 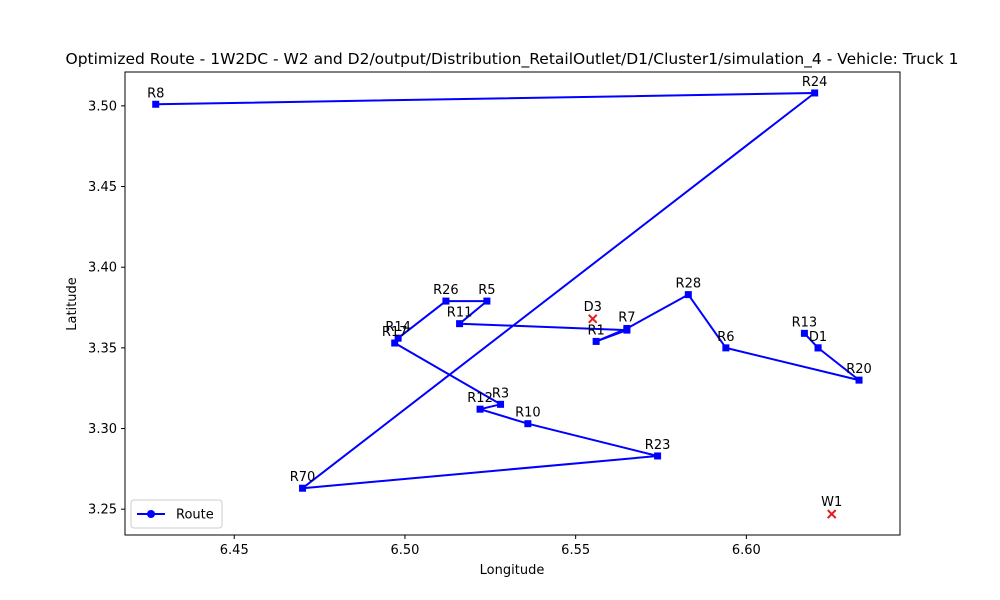 What do you see at coordinates (689, 284) in the screenshot?
I see `route-point-label: R28` at bounding box center [689, 284].